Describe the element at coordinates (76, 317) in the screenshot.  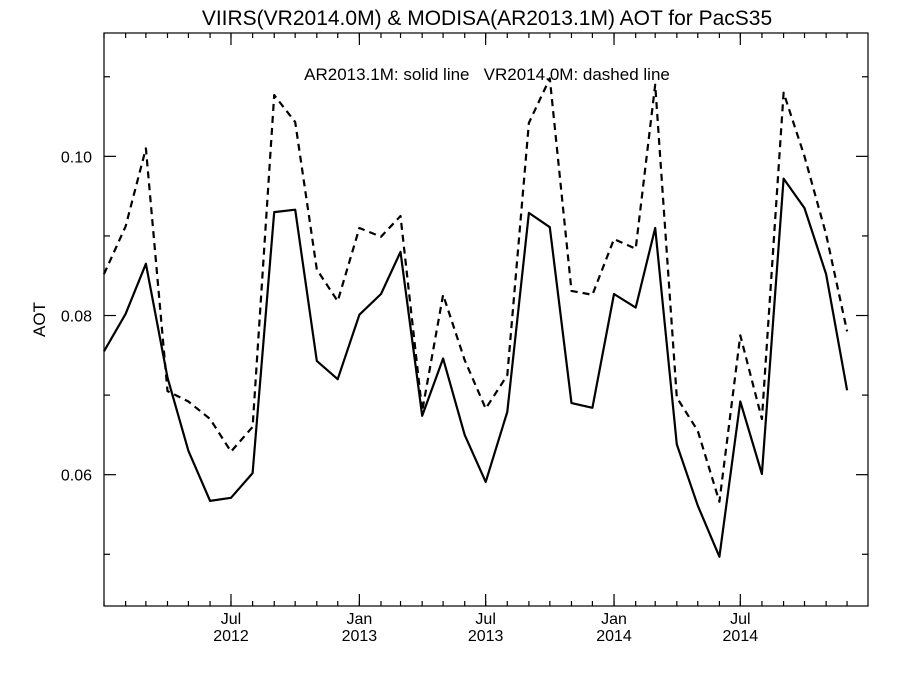
I see `y-tick-label: 0.08` at that location.